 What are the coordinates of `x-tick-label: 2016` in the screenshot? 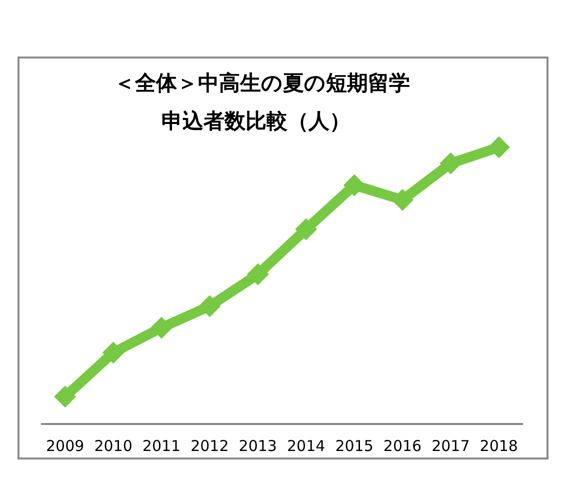 It's located at (402, 446).